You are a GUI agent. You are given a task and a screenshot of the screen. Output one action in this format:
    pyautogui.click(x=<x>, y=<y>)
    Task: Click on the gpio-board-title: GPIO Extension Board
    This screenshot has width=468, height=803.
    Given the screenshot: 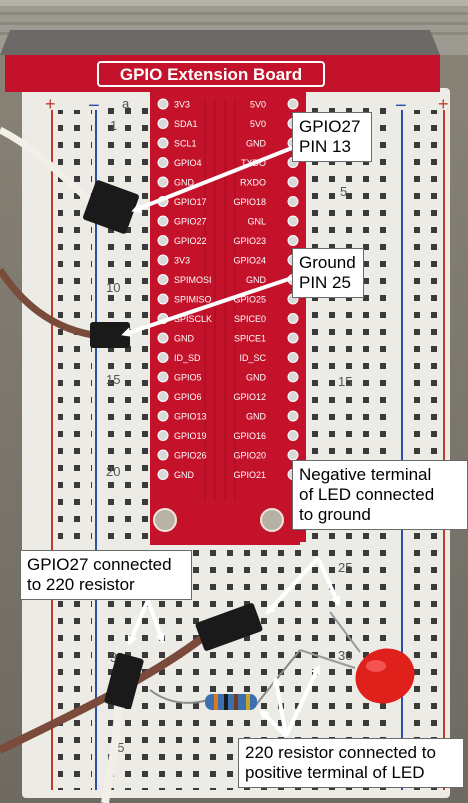 What is the action you would take?
    pyautogui.click(x=211, y=74)
    